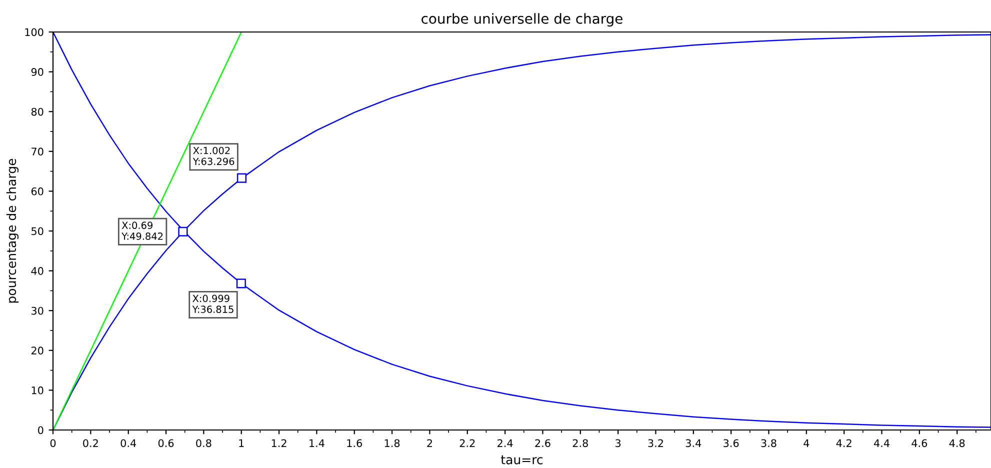  I want to click on x-axis-title: tau=rc, so click(521, 459).